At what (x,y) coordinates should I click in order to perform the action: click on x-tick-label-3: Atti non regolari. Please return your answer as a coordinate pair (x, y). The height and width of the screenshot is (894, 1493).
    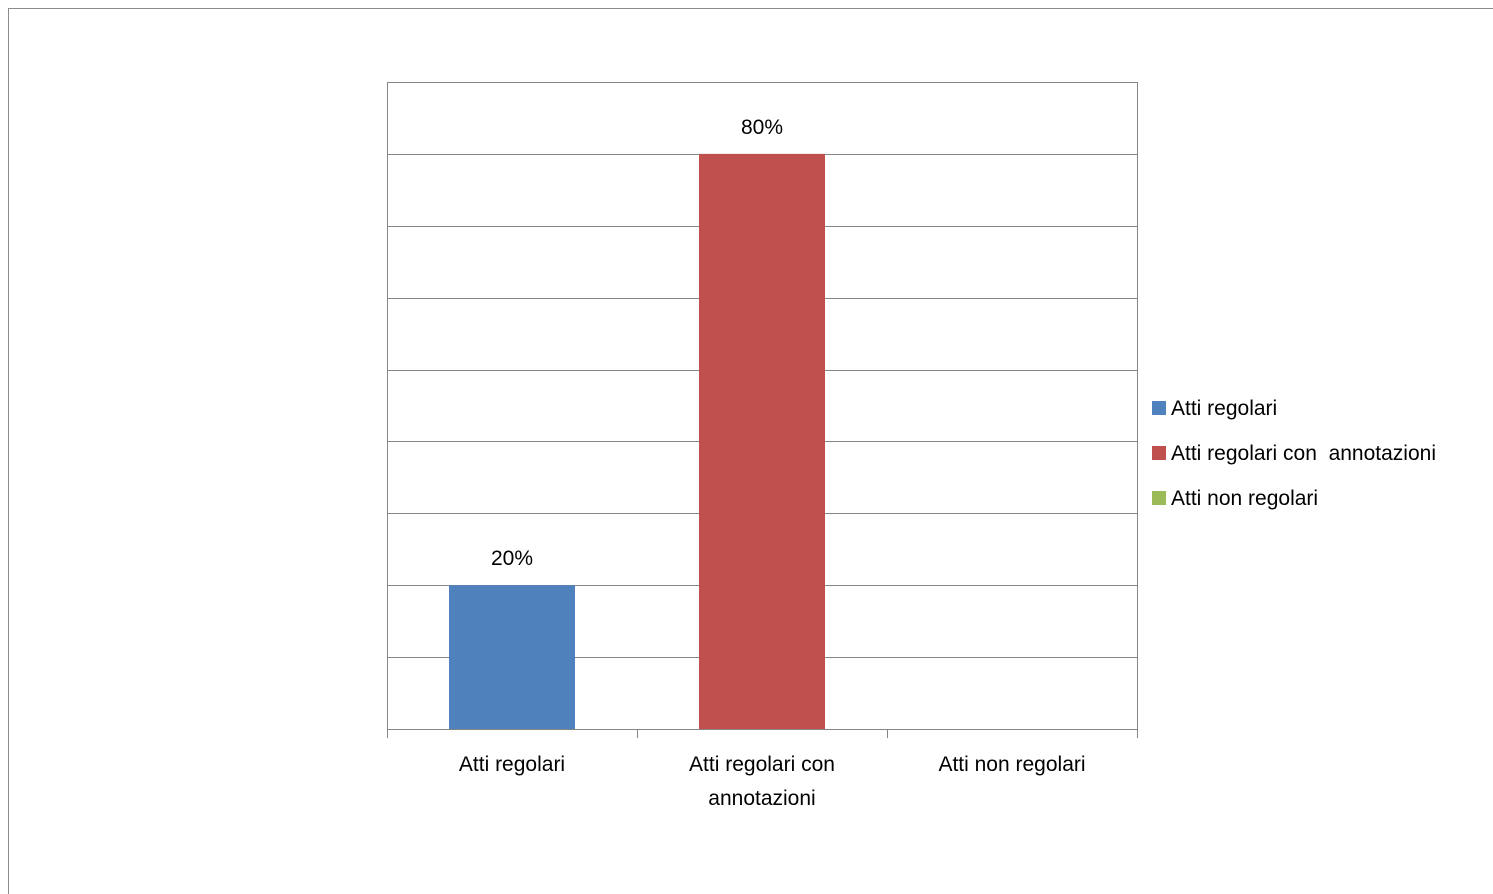
    Looking at the image, I should click on (1011, 764).